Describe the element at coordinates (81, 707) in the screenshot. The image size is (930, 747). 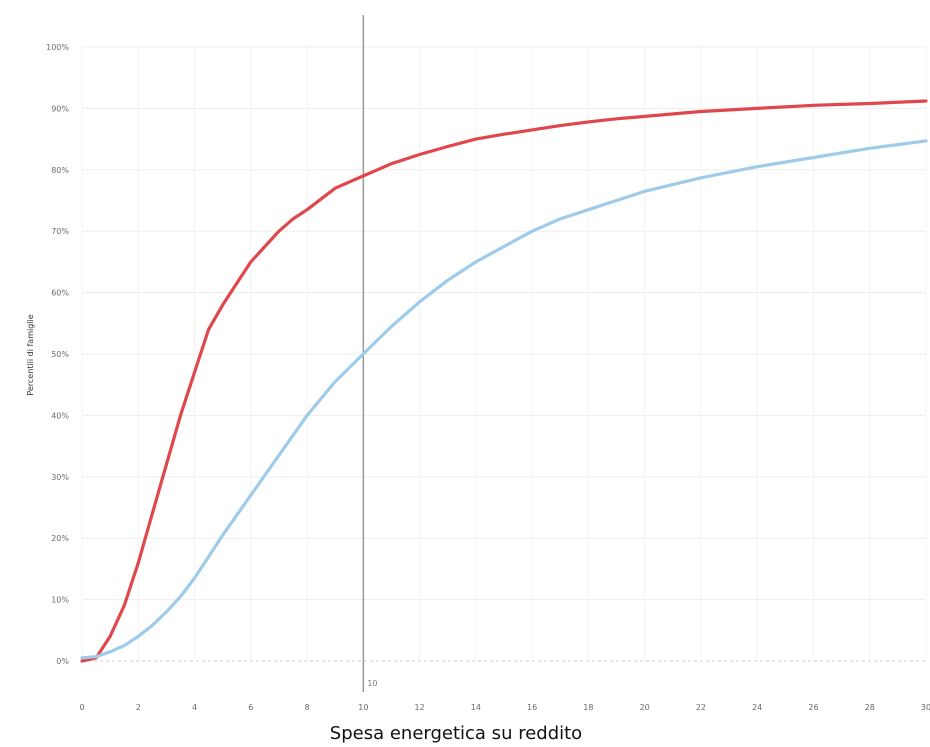
I see `x-tick-label: 0` at that location.